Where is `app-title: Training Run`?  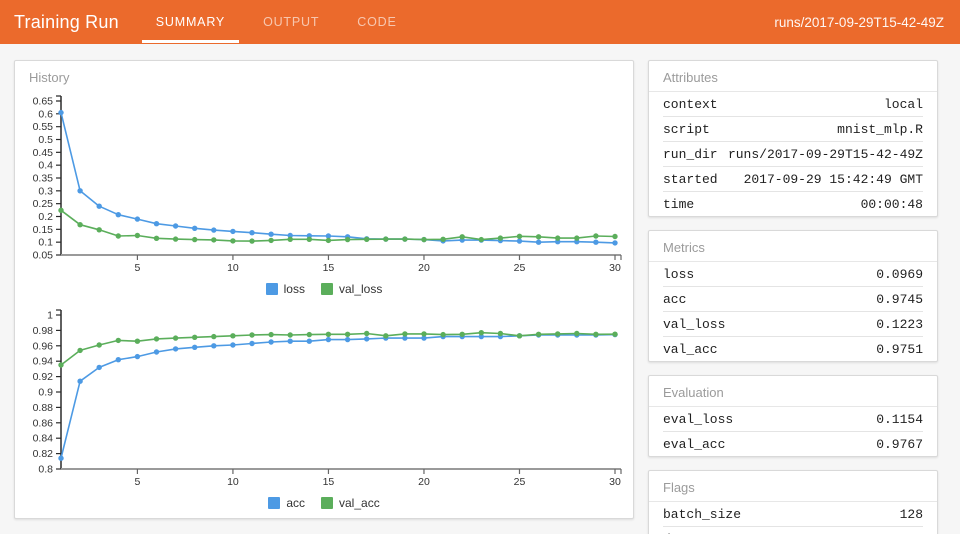 app-title: Training Run is located at coordinates (66, 21).